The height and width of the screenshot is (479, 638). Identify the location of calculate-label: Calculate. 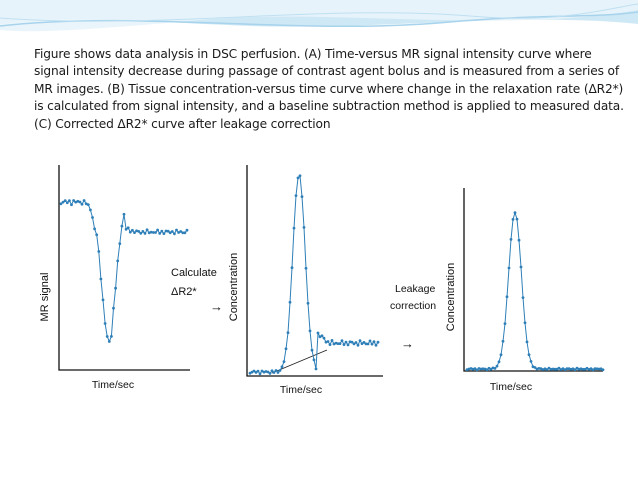
(194, 273).